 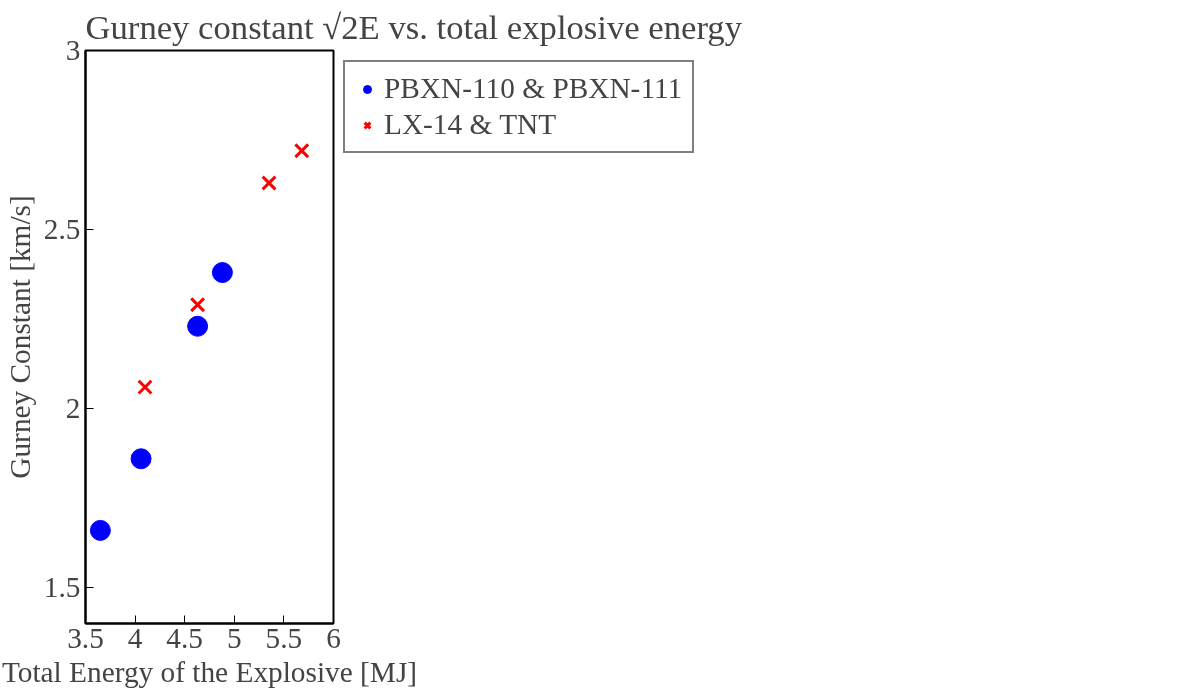 What do you see at coordinates (62, 587) in the screenshot?
I see `y-tick-label: 1.5` at bounding box center [62, 587].